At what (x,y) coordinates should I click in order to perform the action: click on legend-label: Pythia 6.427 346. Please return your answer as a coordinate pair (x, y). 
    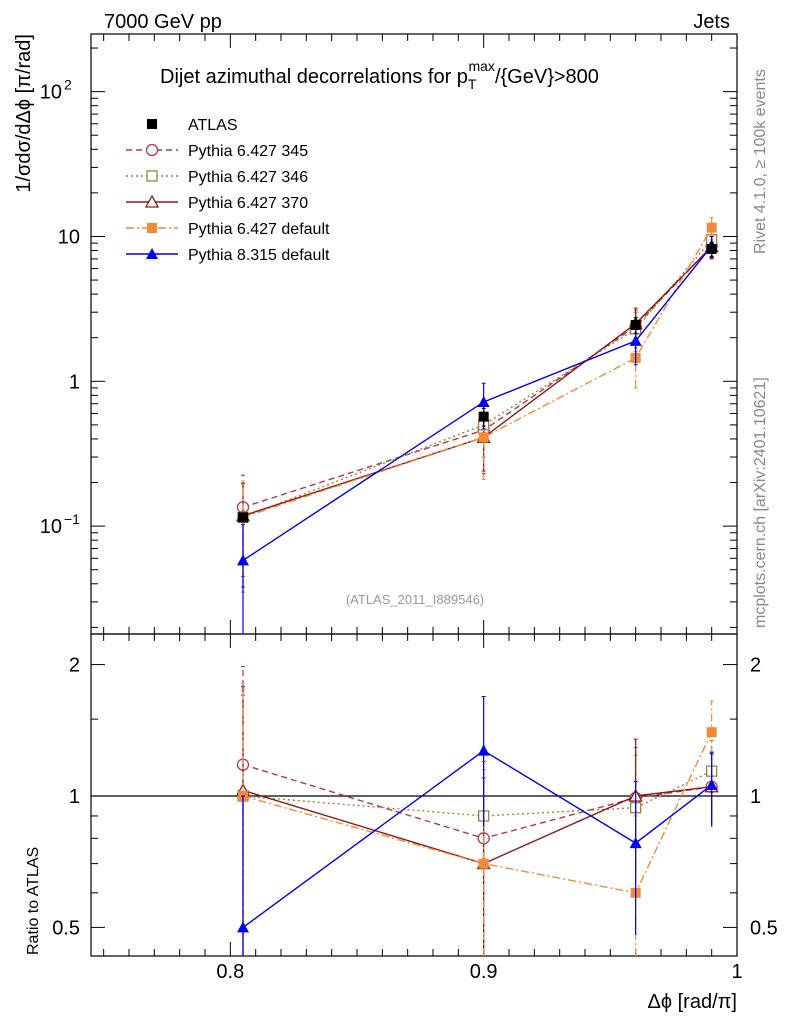
    Looking at the image, I should click on (248, 177).